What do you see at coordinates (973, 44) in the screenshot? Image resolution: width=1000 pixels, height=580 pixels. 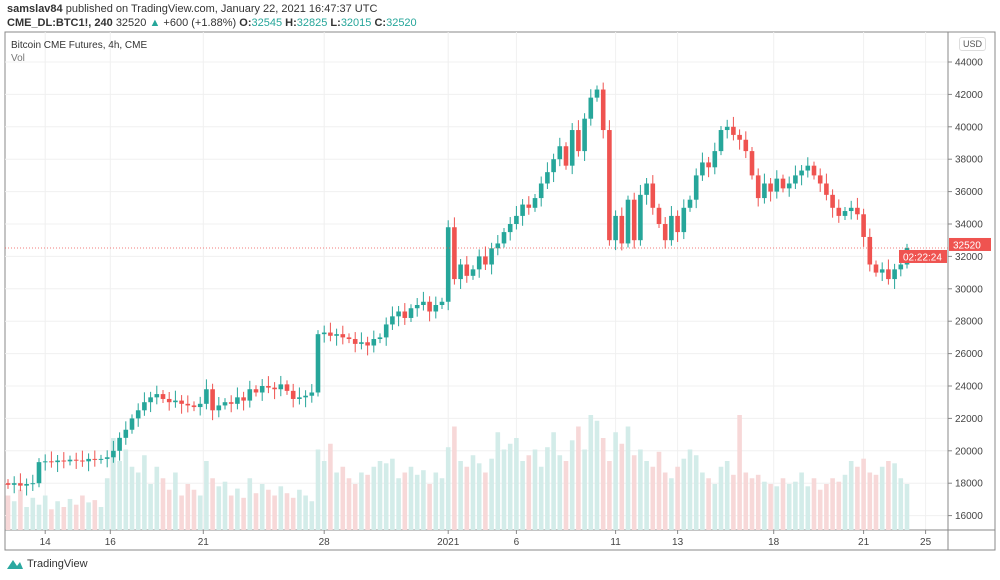 I see `currency-button: USD` at bounding box center [973, 44].